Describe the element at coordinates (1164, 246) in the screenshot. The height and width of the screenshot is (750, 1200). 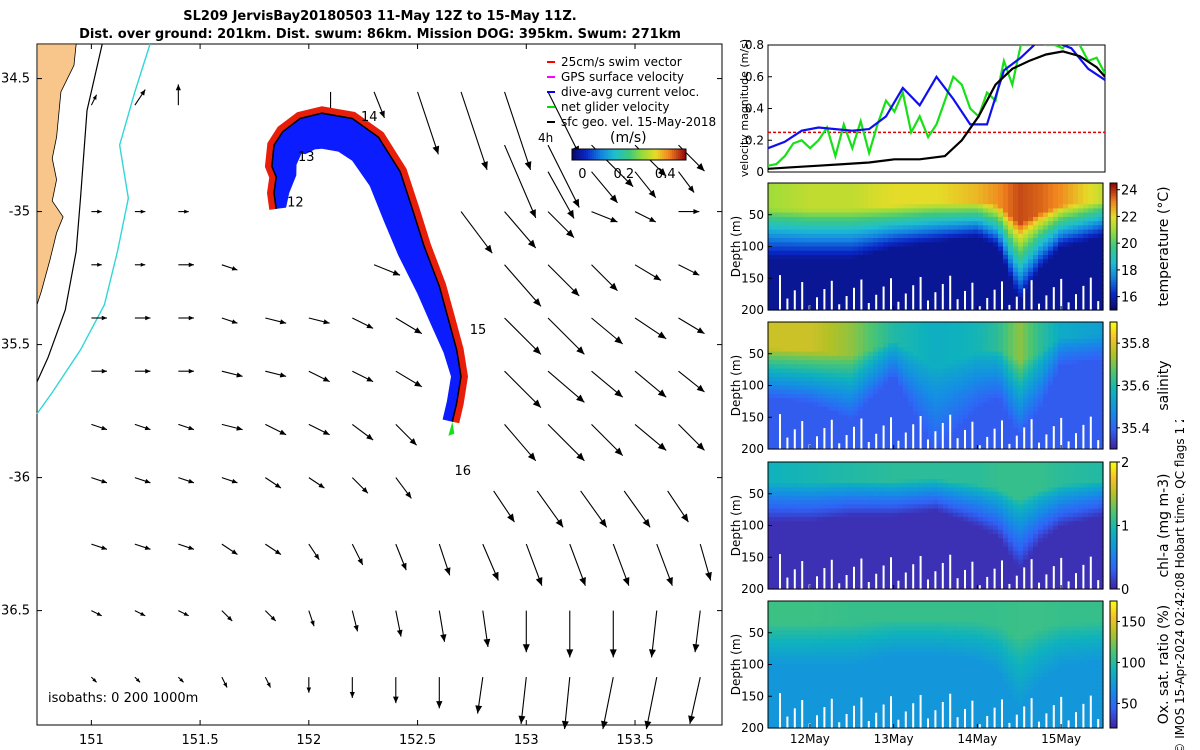
I see `colorbar-title: temperature (°C)` at that location.